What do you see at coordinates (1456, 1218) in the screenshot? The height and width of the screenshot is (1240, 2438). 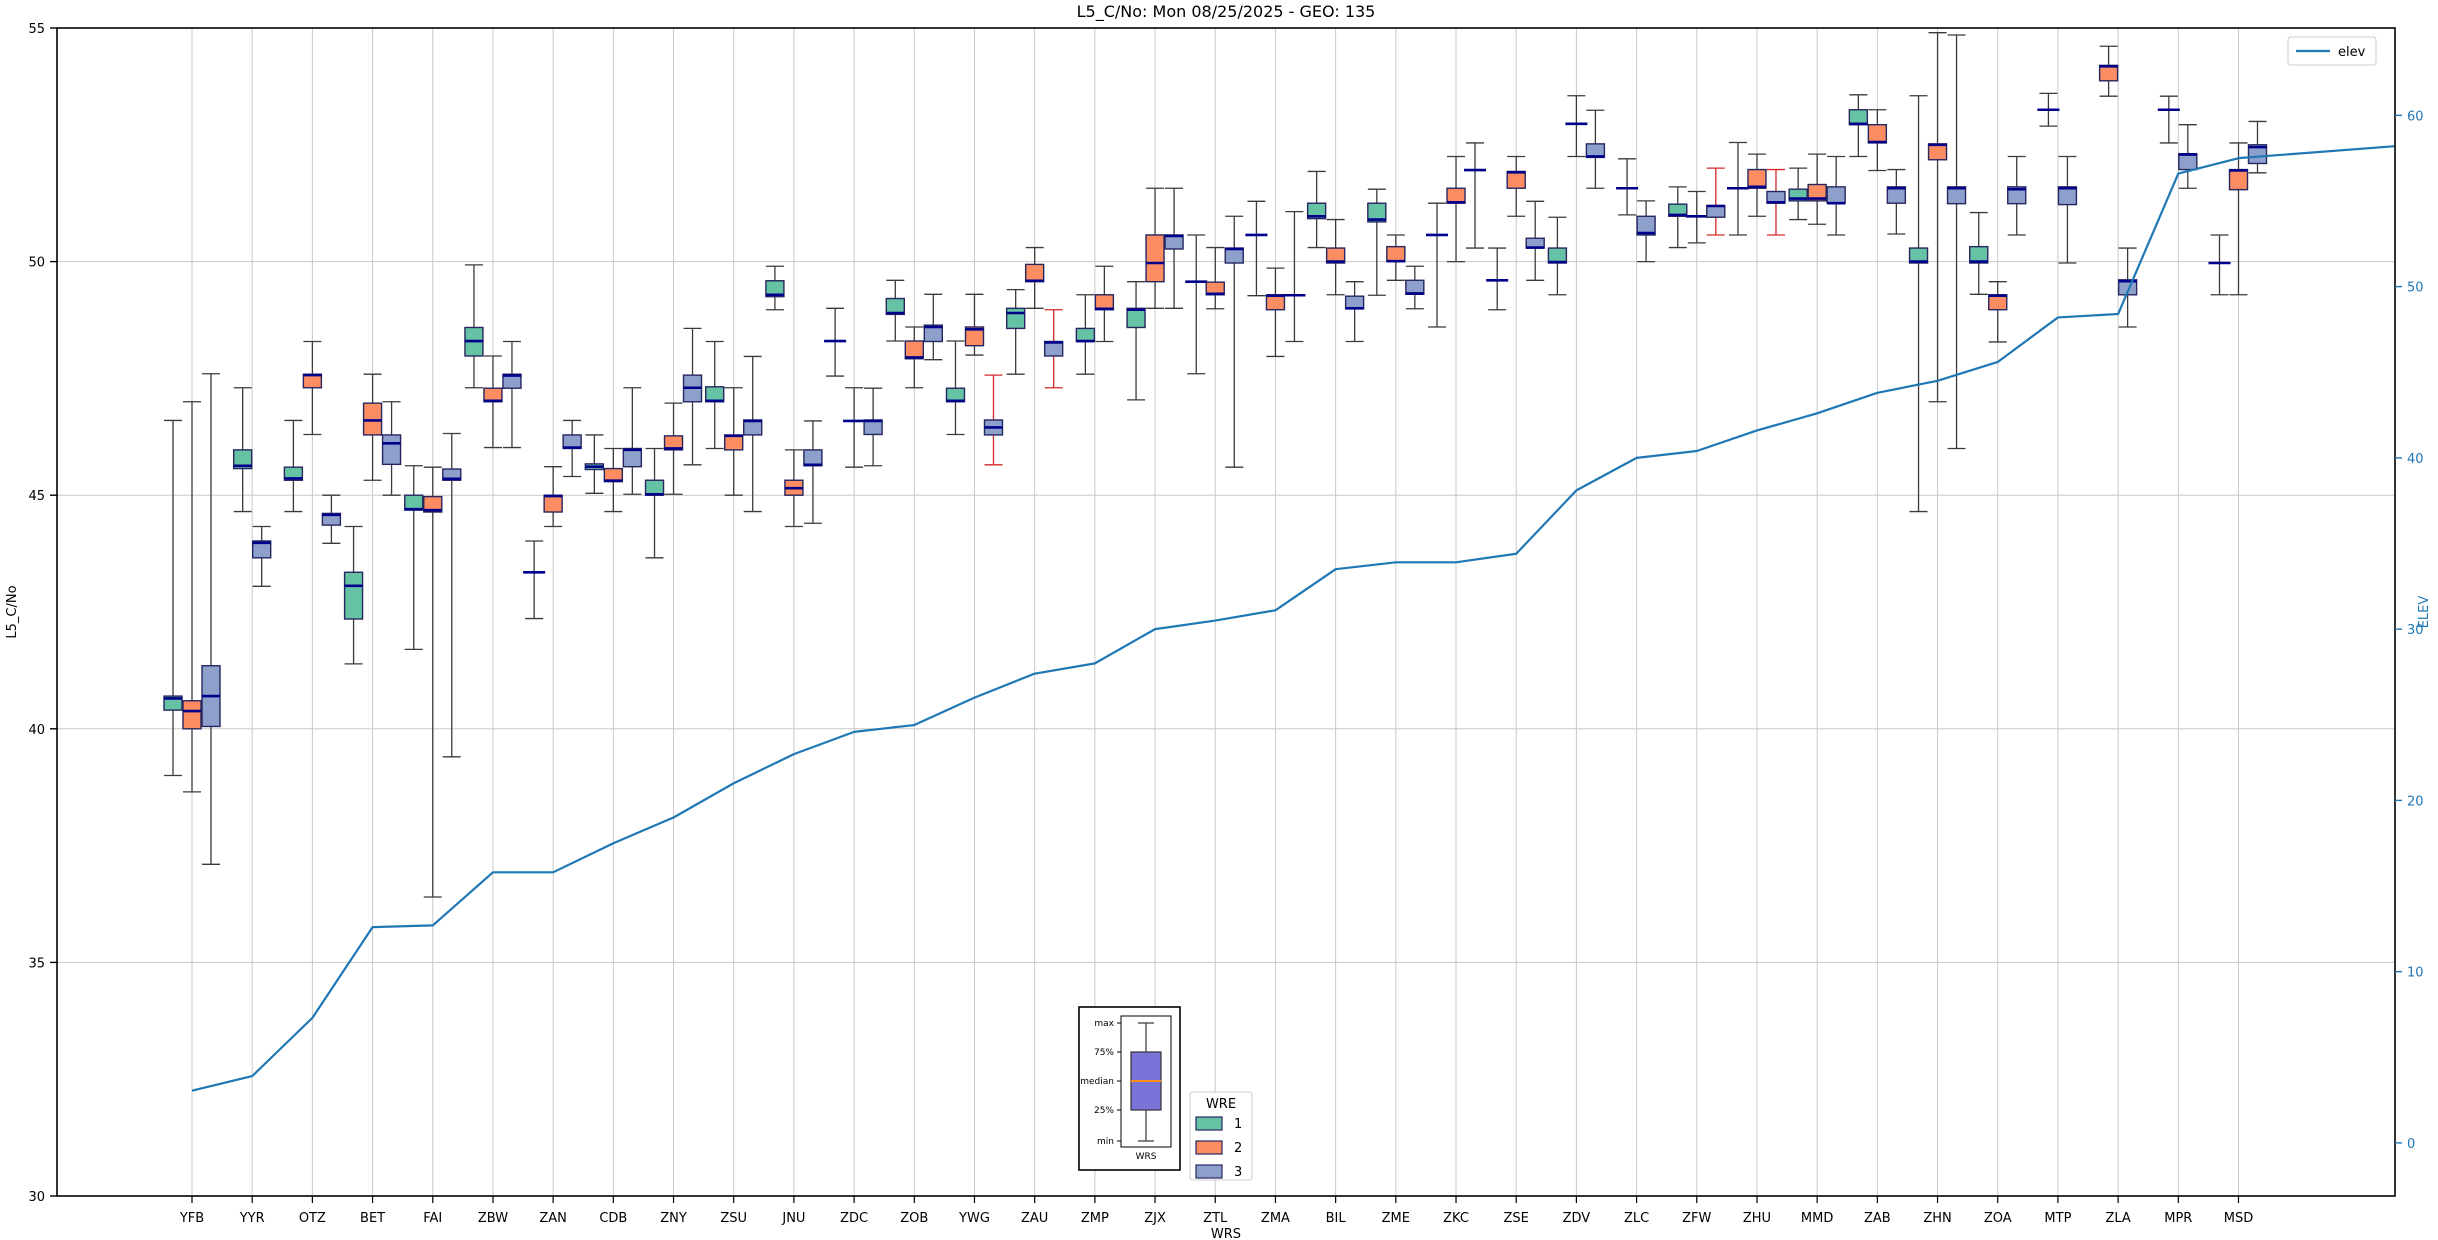 I see `x-tick-label-ZKC: ZKC` at bounding box center [1456, 1218].